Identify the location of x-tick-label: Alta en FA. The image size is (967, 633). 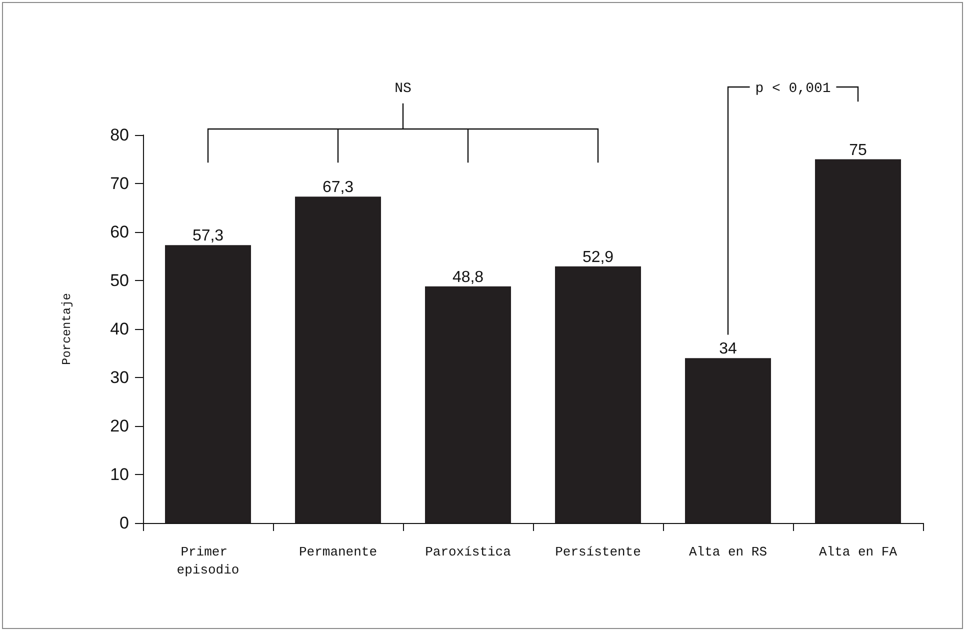
(858, 552).